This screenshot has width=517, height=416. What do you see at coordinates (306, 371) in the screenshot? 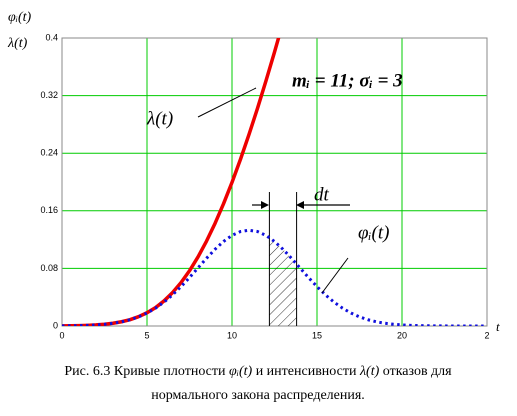
I see `caption-text: и интенсивности` at bounding box center [306, 371].